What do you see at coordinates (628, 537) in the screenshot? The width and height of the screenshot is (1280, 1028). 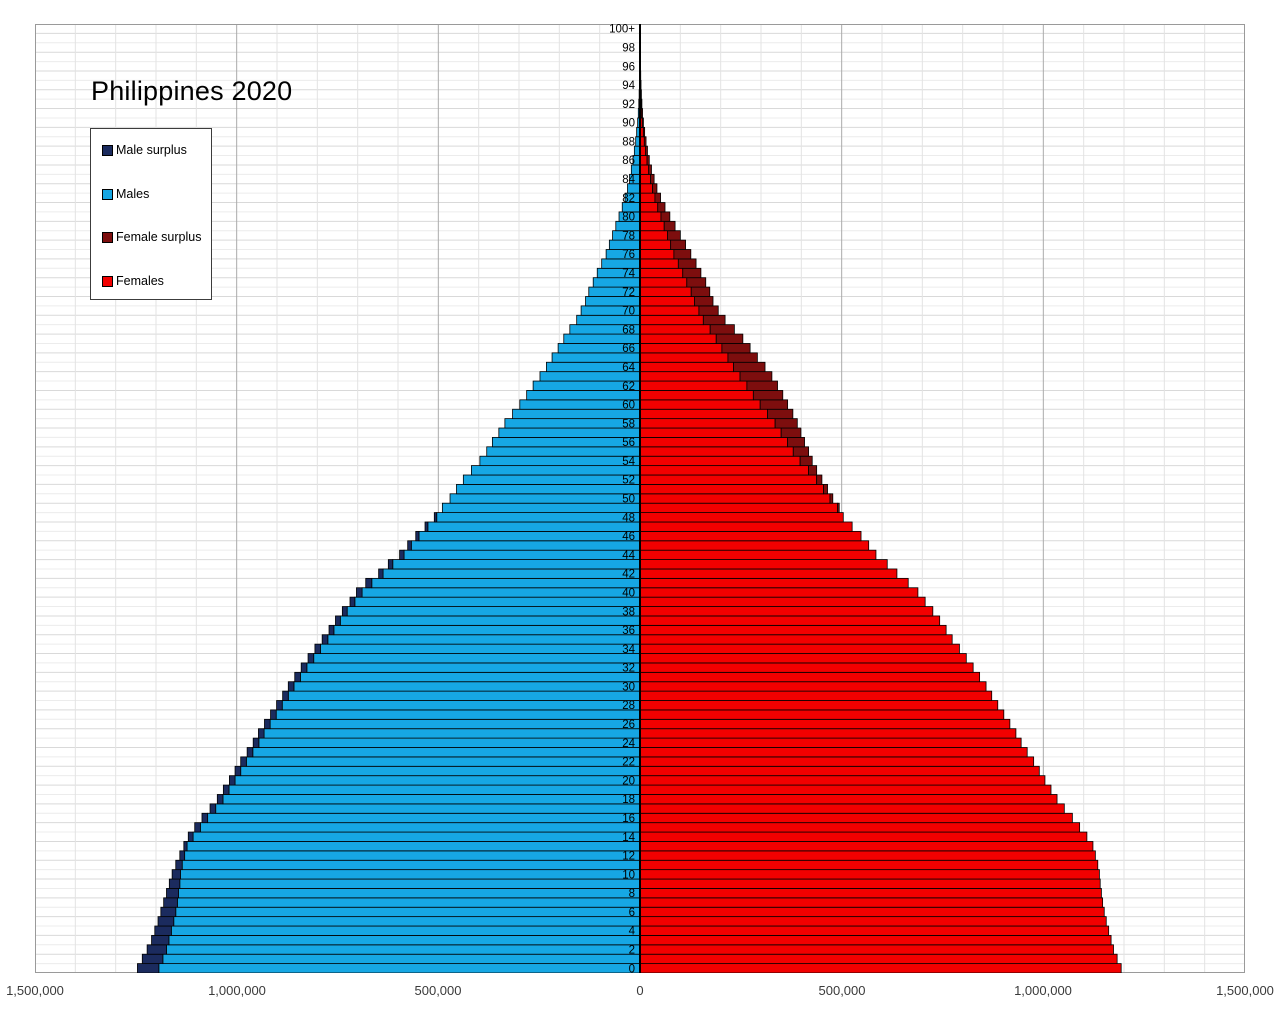 I see `svg-text: 46` at bounding box center [628, 537].